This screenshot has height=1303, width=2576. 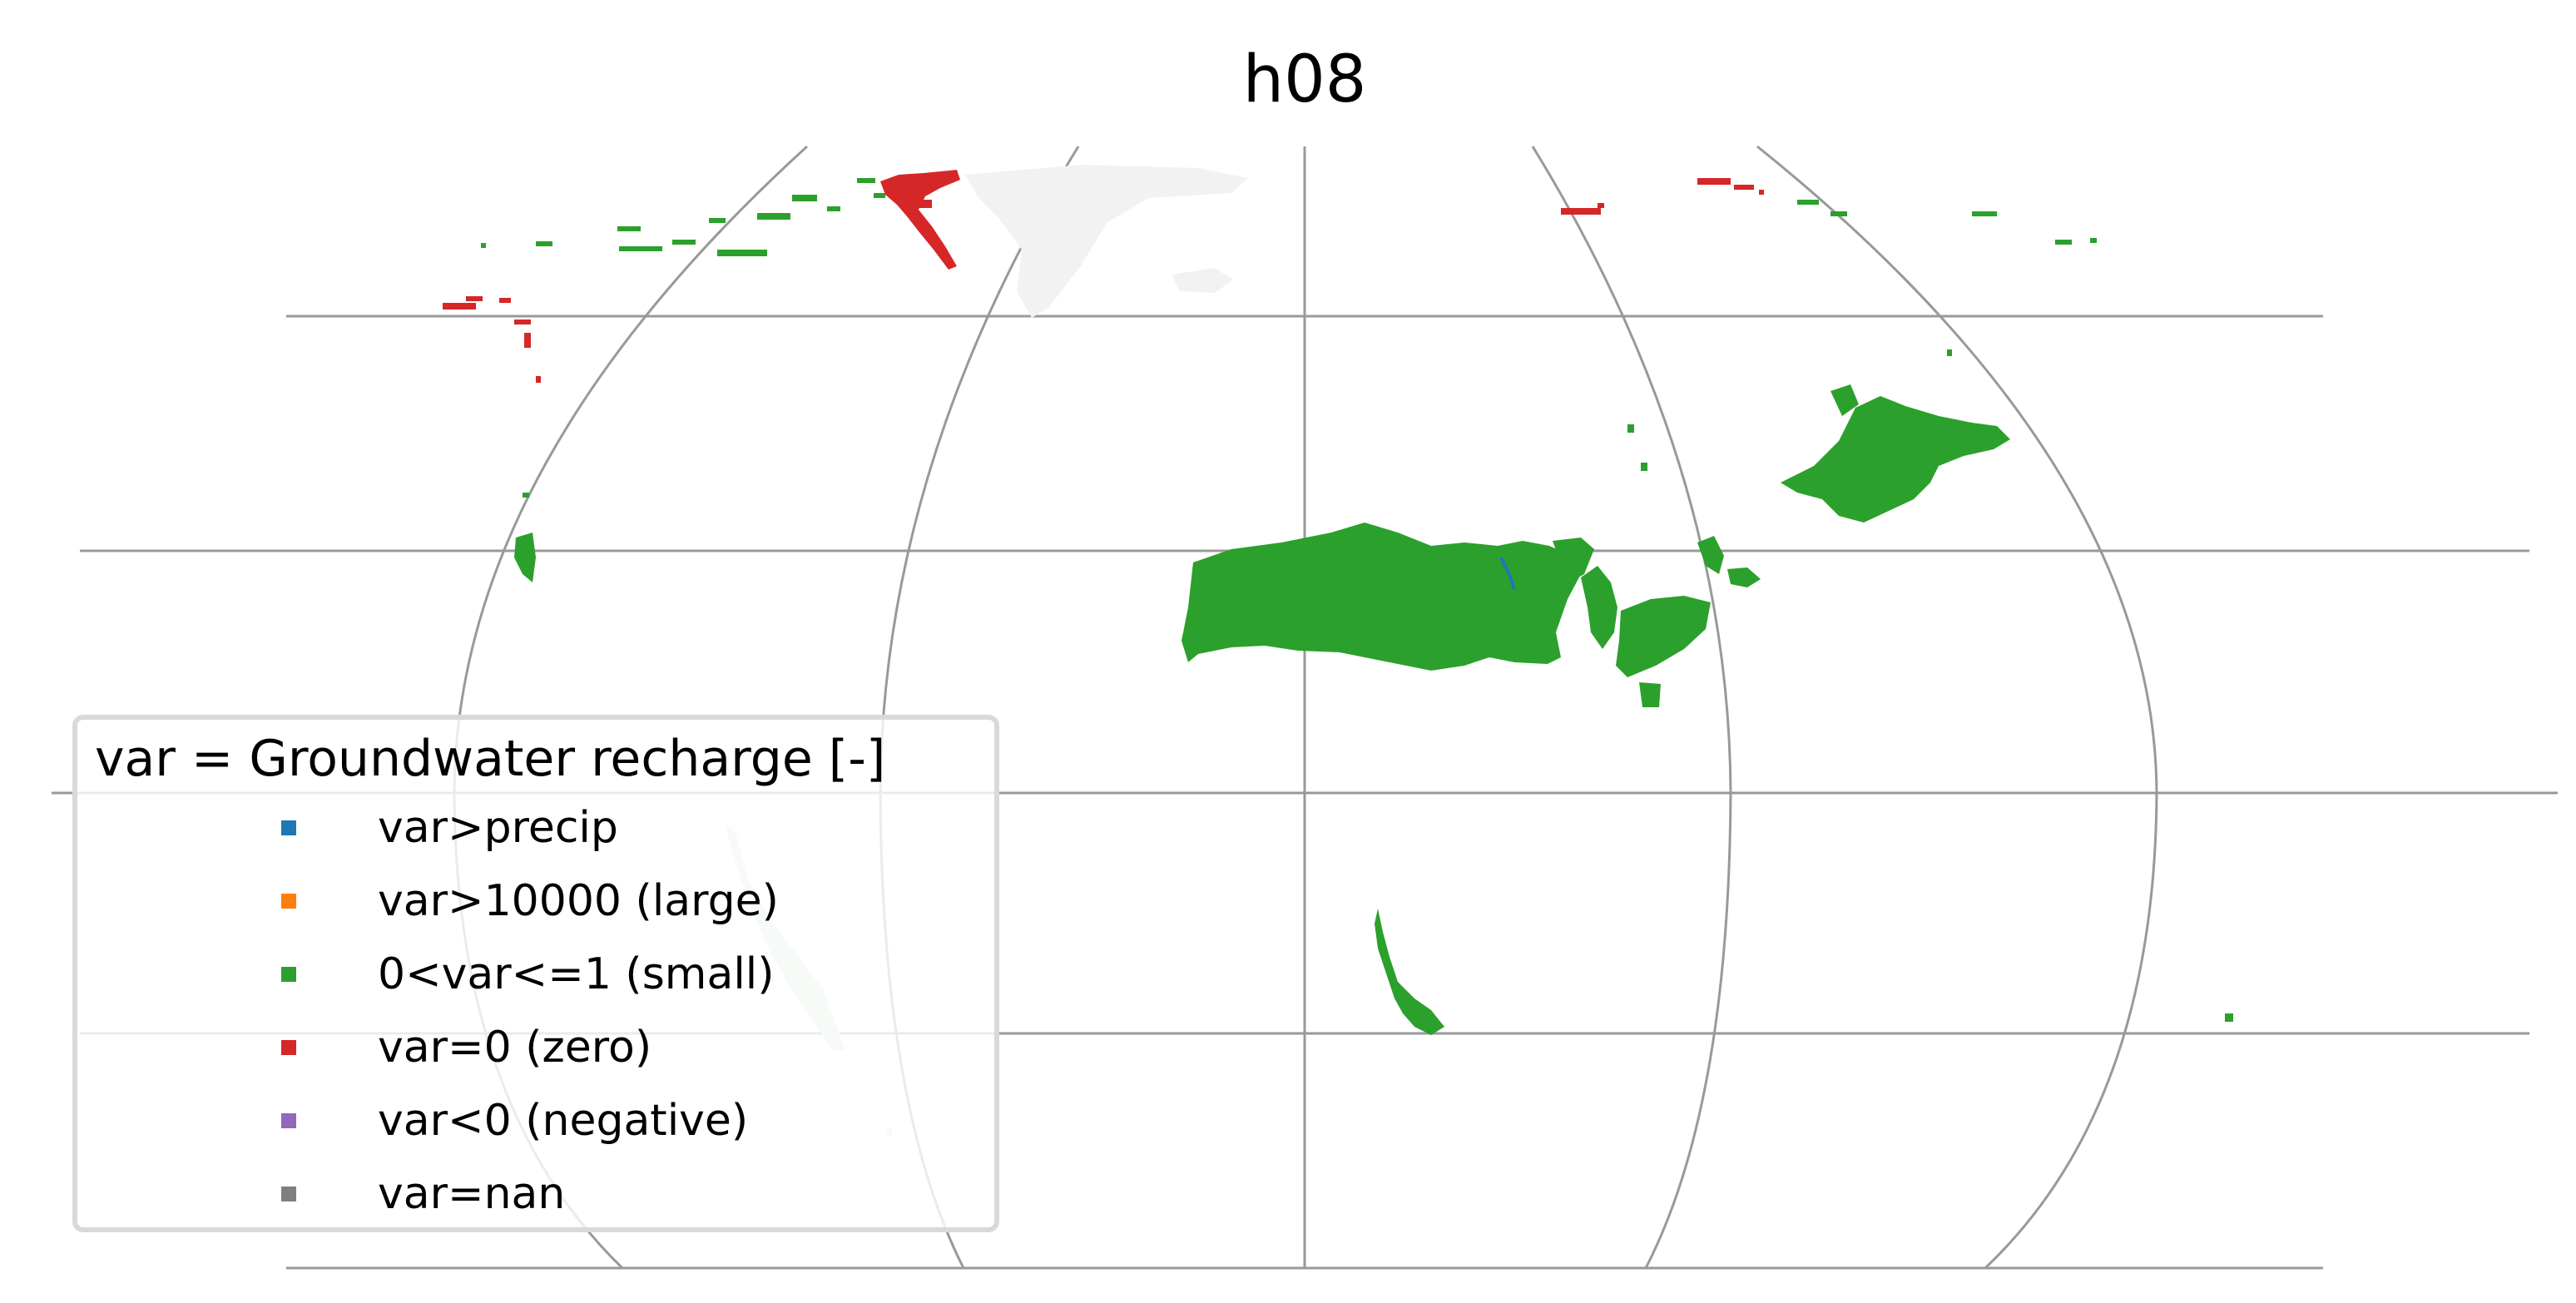 I want to click on greenland-landmass, so click(x=1107, y=241).